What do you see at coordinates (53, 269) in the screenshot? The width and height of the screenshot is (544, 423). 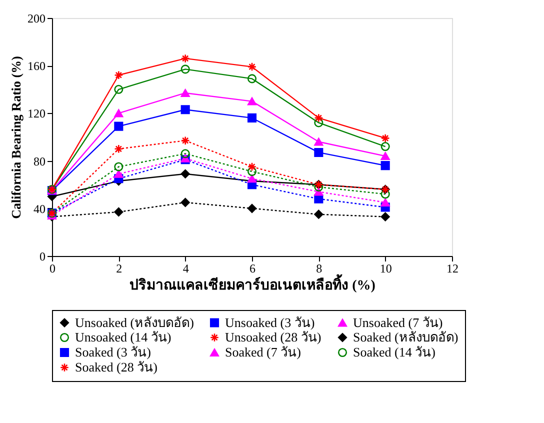 I see `x-tick-label: 0` at bounding box center [53, 269].